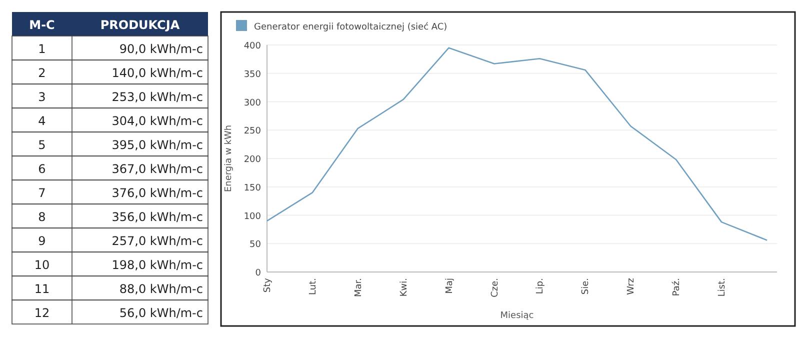 The image size is (800, 341). Describe the element at coordinates (449, 286) in the screenshot. I see `x-tick-label: Maj` at that location.